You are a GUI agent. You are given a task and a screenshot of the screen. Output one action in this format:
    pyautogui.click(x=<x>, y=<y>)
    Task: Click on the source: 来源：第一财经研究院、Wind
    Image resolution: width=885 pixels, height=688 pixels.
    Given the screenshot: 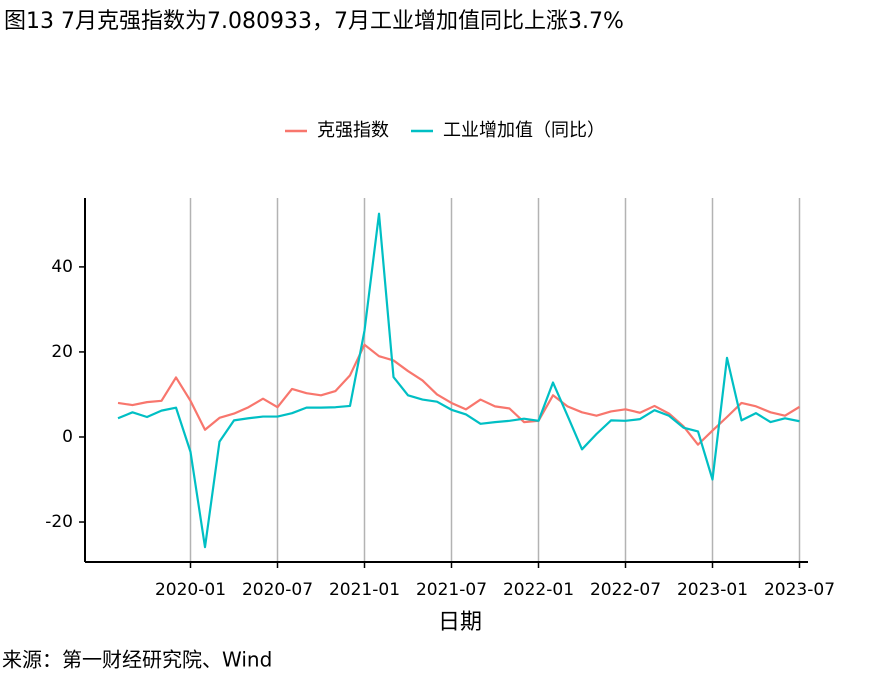 What is the action you would take?
    pyautogui.click(x=137, y=660)
    